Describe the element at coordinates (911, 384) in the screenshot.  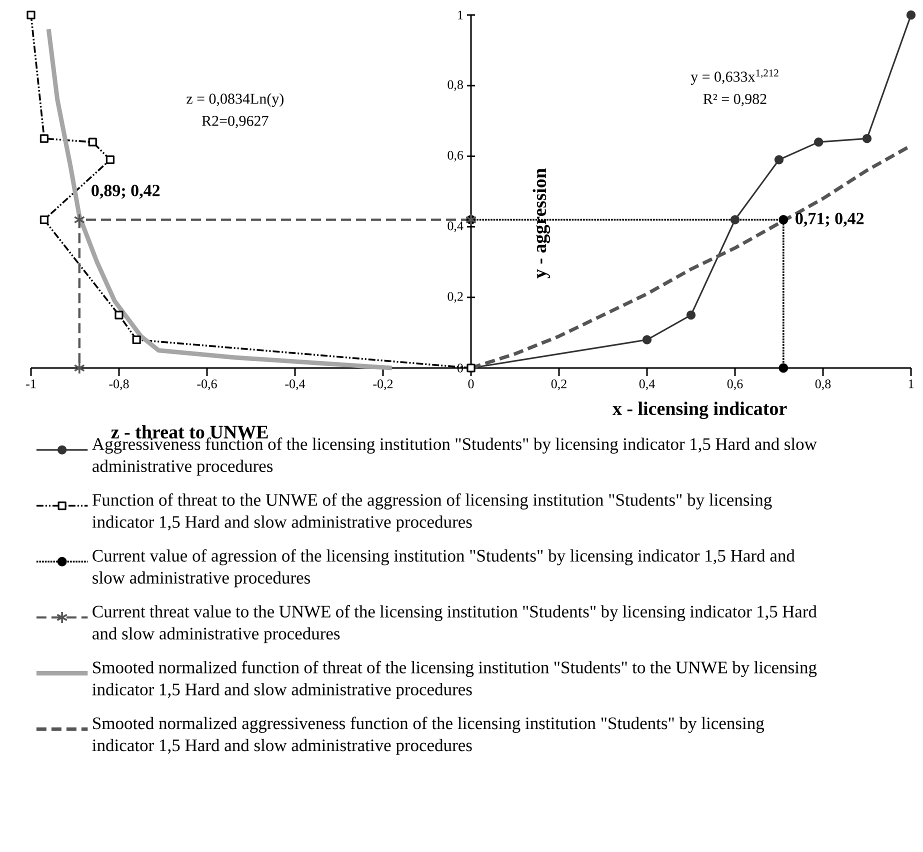
I see `x-tick-label: 1` at that location.